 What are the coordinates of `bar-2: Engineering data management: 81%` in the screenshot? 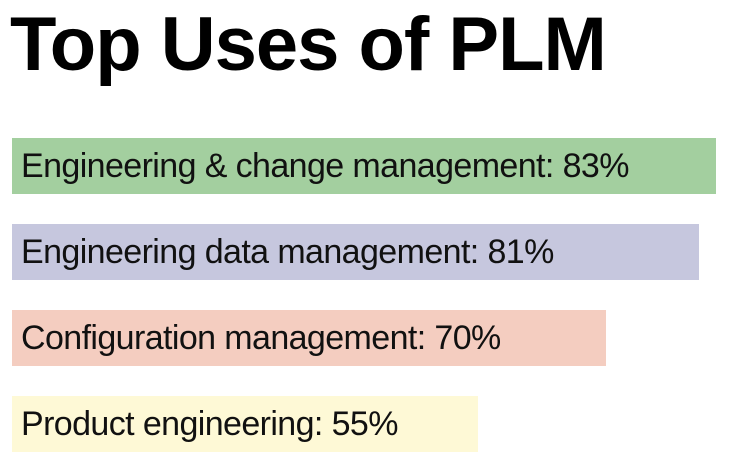 It's located at (355, 252).